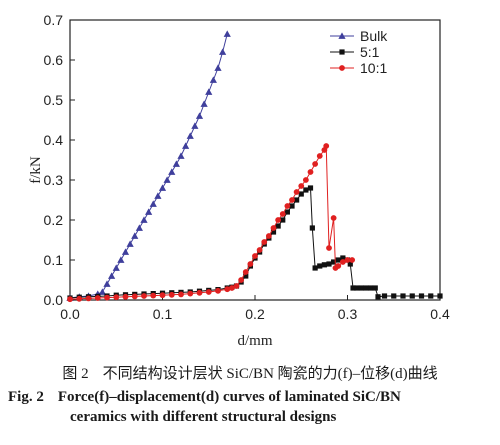  What do you see at coordinates (374, 36) in the screenshot?
I see `legend-label: Bulk` at bounding box center [374, 36].